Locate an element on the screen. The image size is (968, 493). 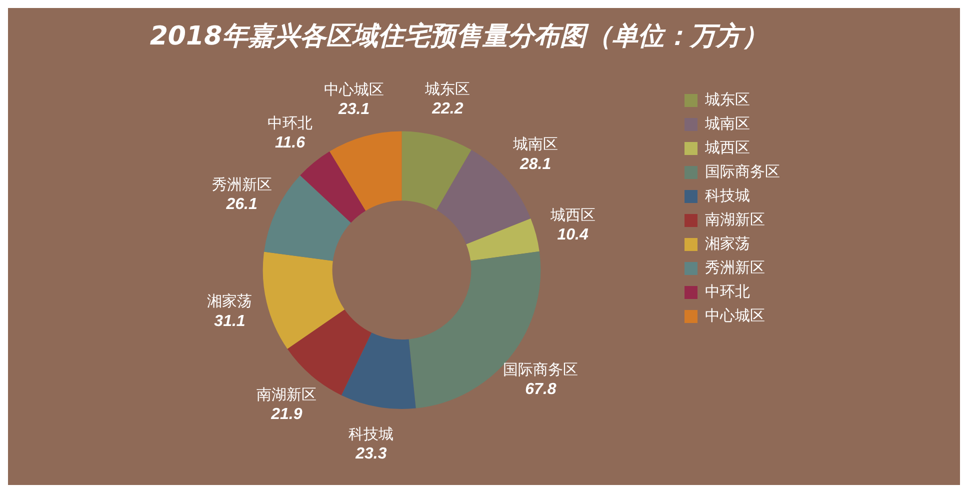
data-label: 23.3 is located at coordinates (370, 454).